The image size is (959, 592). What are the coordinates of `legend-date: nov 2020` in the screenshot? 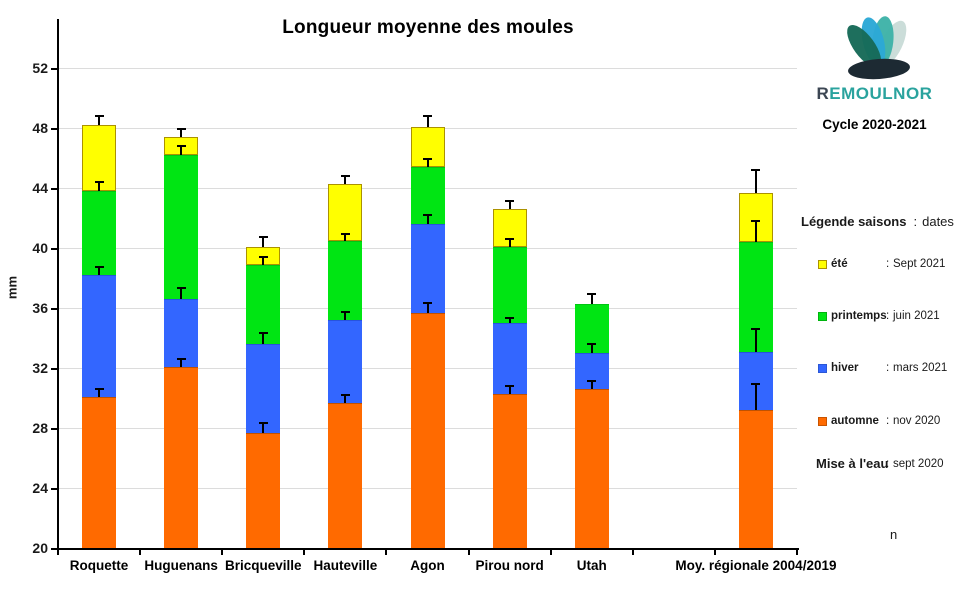 It's located at (917, 421).